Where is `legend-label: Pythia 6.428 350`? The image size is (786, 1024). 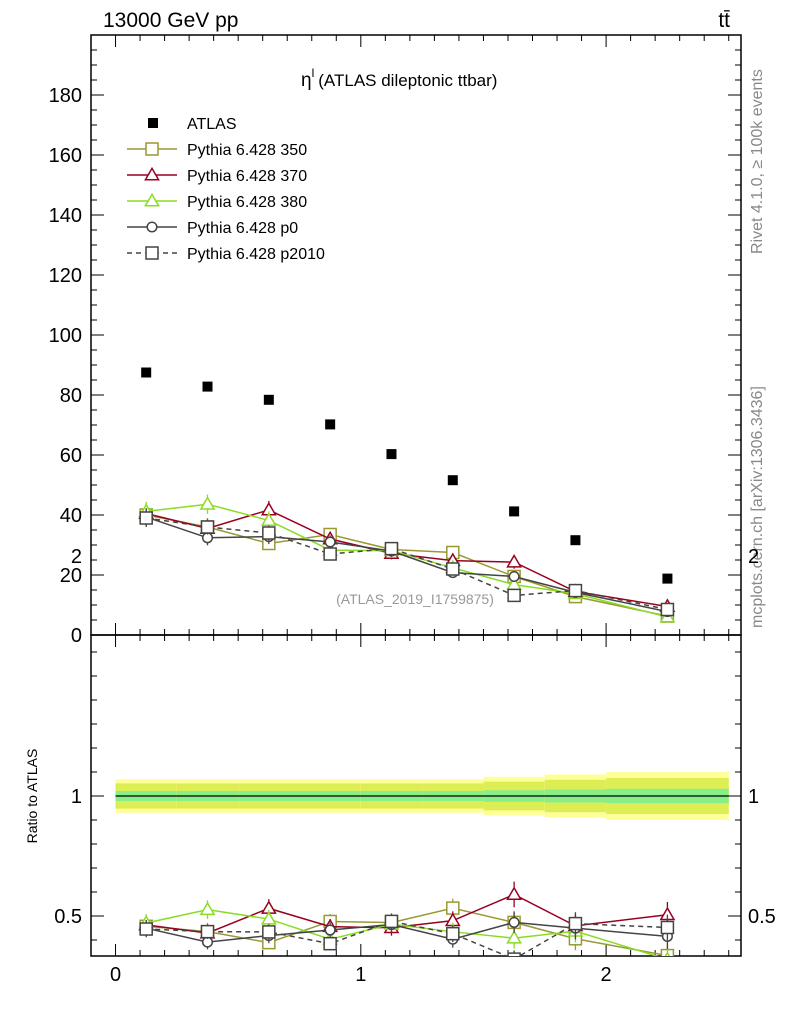
legend-label: Pythia 6.428 350 is located at coordinates (247, 150).